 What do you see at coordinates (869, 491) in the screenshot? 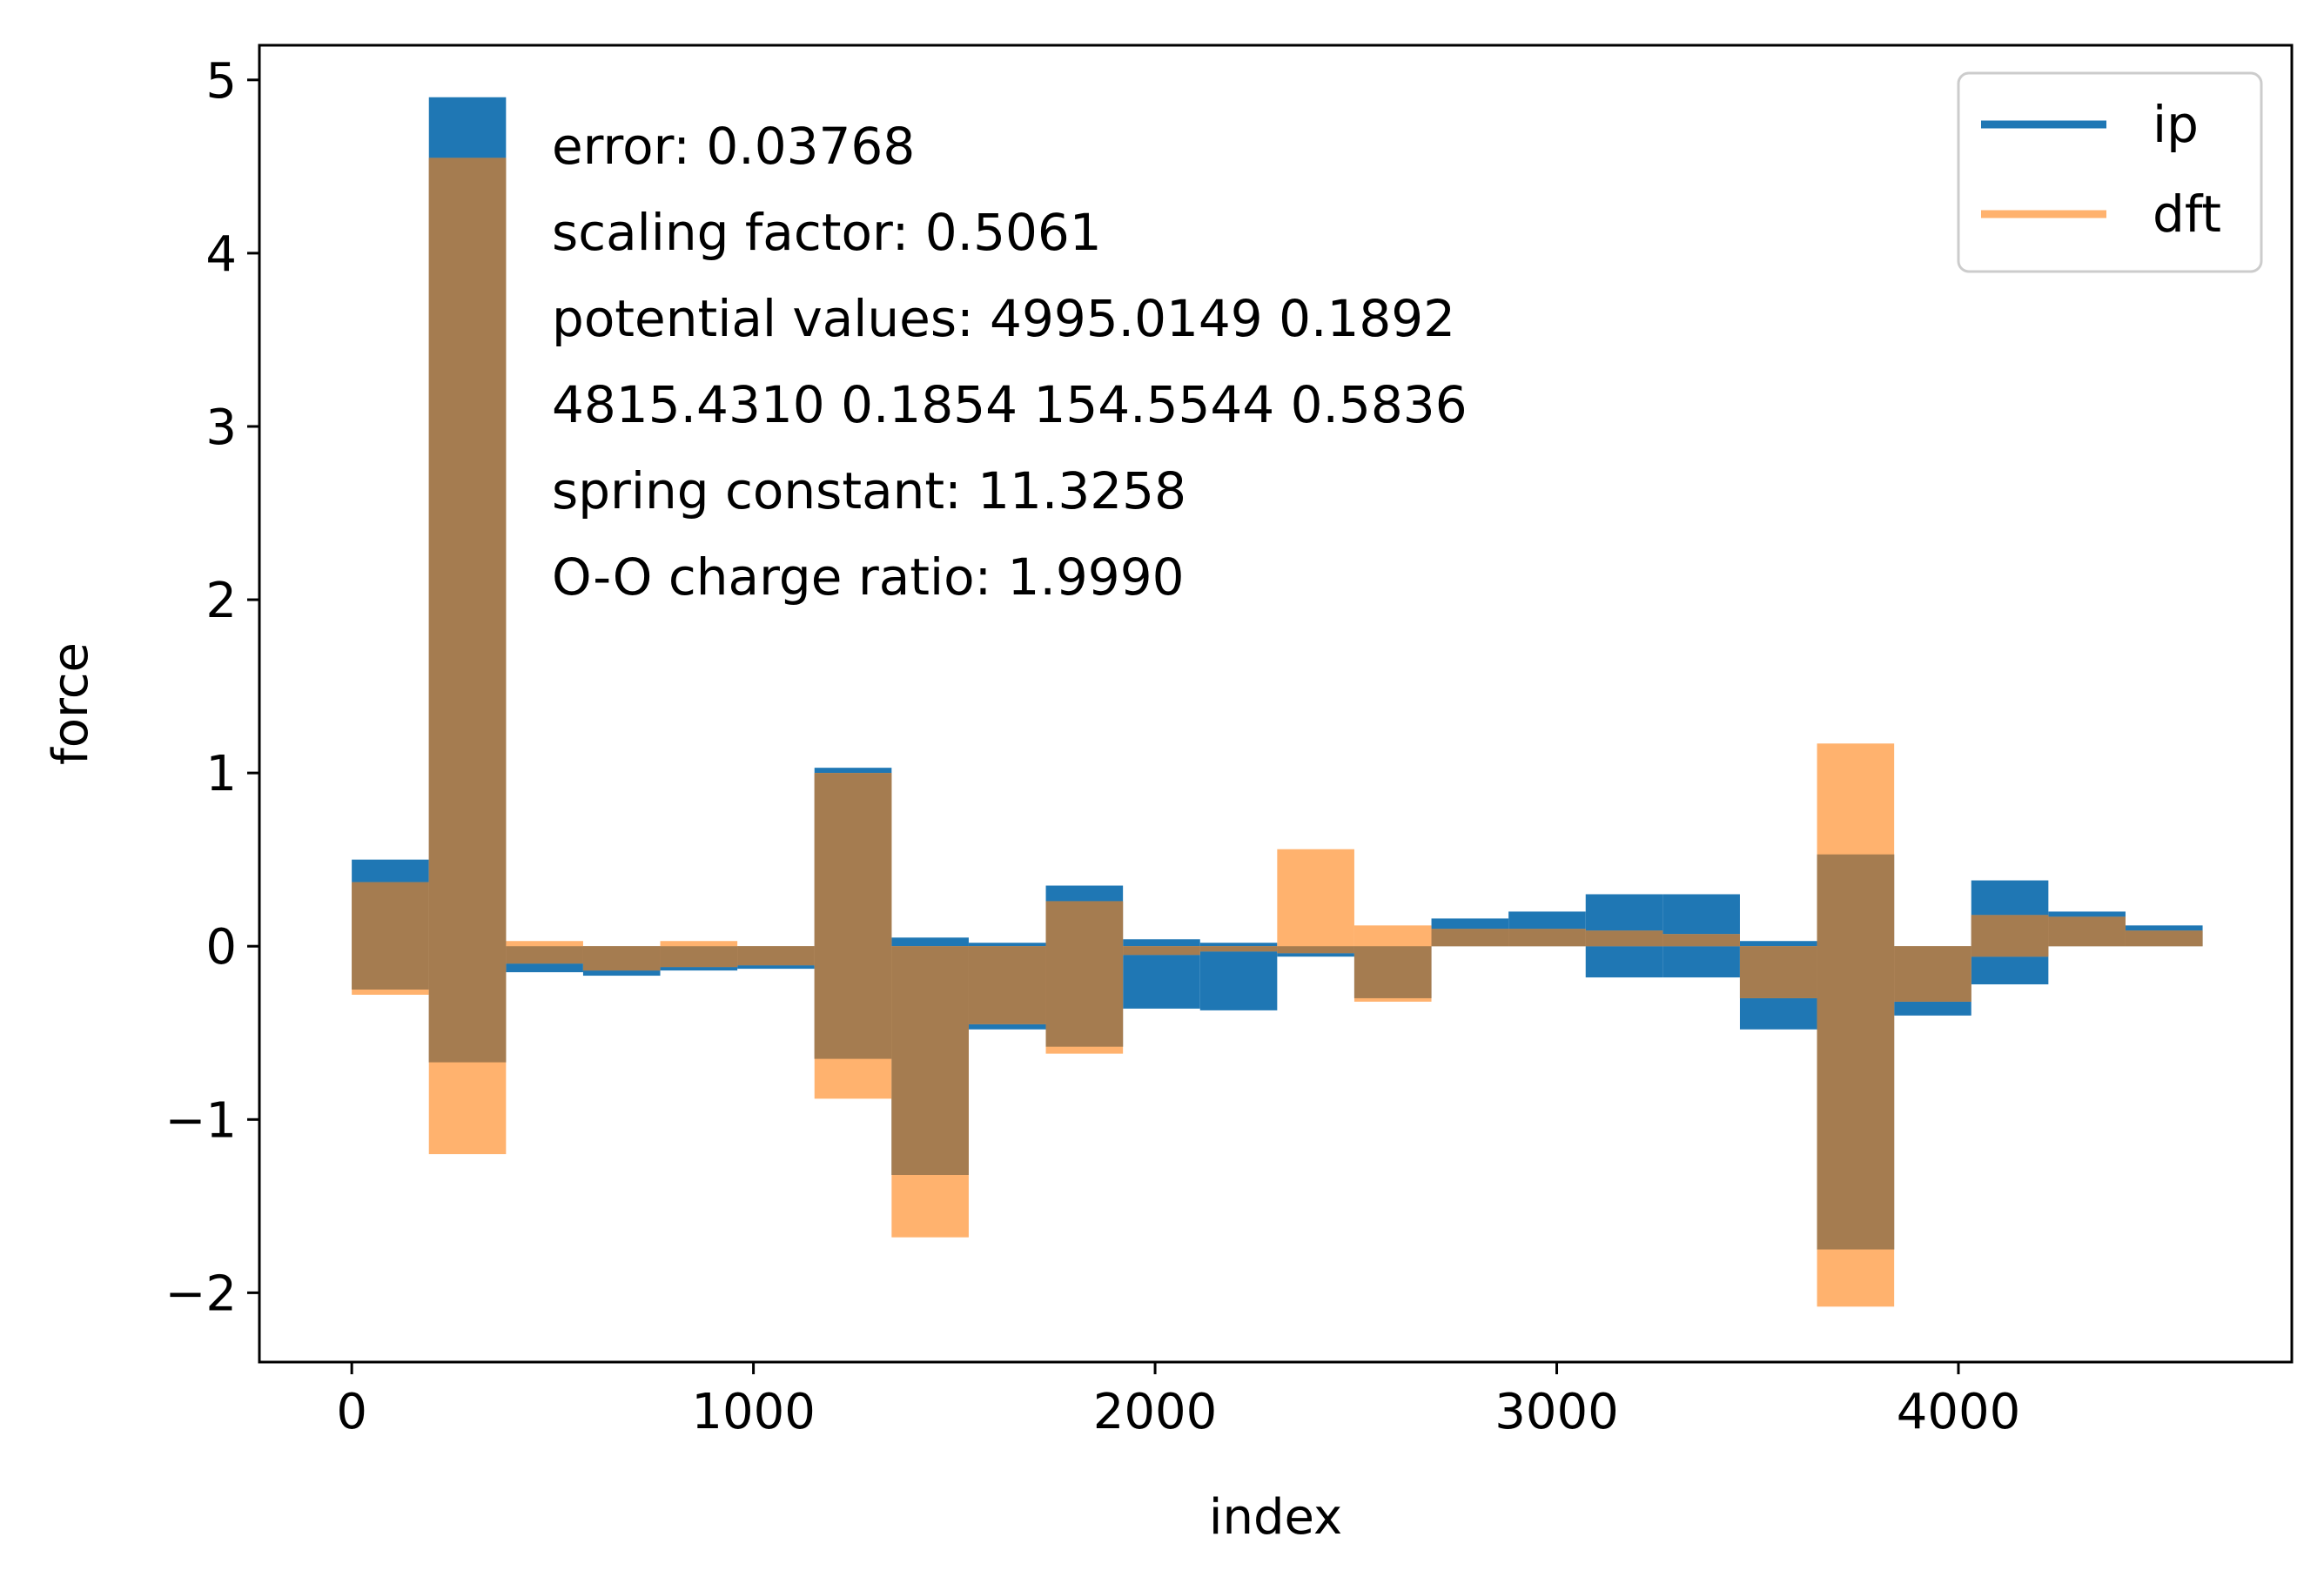
I see `annotation-line-4: spring constant: 11.3258` at bounding box center [869, 491].